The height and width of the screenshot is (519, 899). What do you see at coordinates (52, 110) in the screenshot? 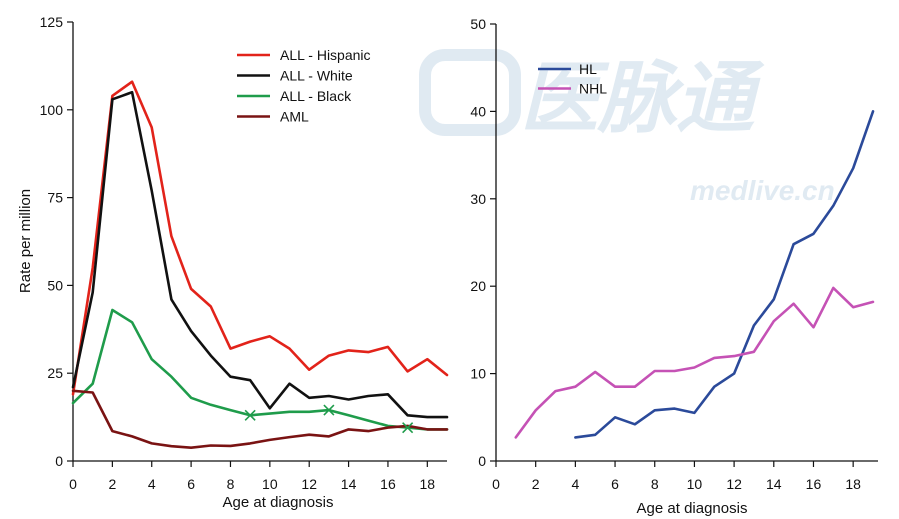
I see `y-tick-label: 100` at bounding box center [52, 110].